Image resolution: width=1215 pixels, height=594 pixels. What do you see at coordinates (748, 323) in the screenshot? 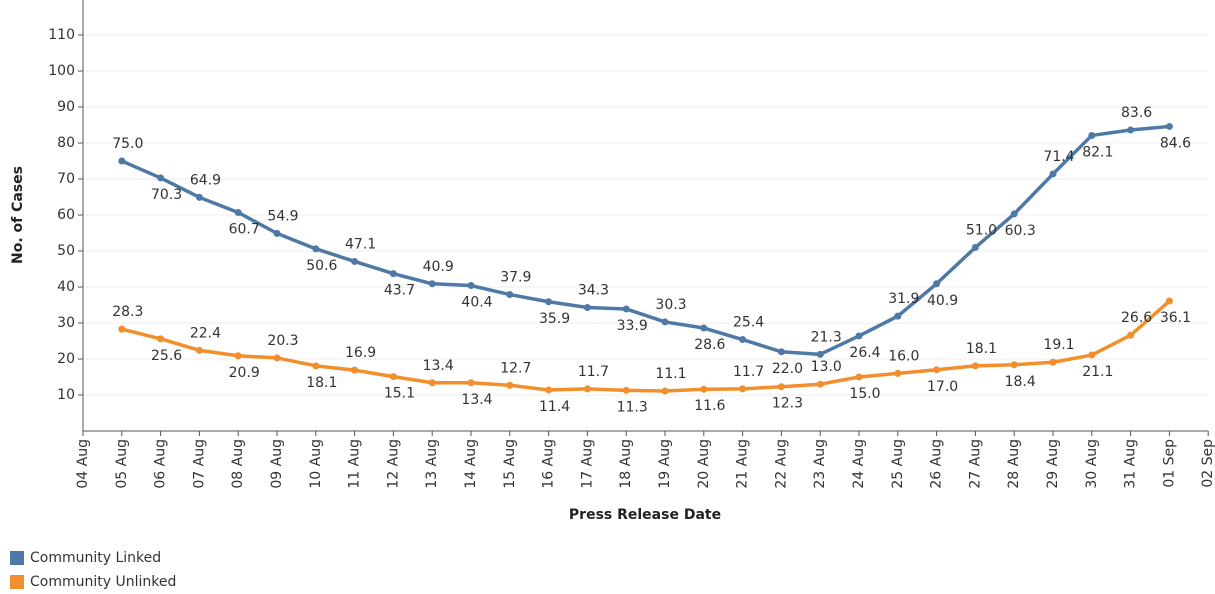
I see `data-label: 25.4` at bounding box center [748, 323].